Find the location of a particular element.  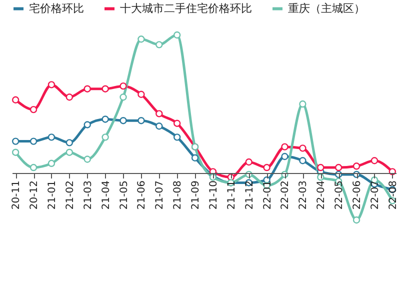

x-tick-label: 21-03 is located at coordinates (88, 195).